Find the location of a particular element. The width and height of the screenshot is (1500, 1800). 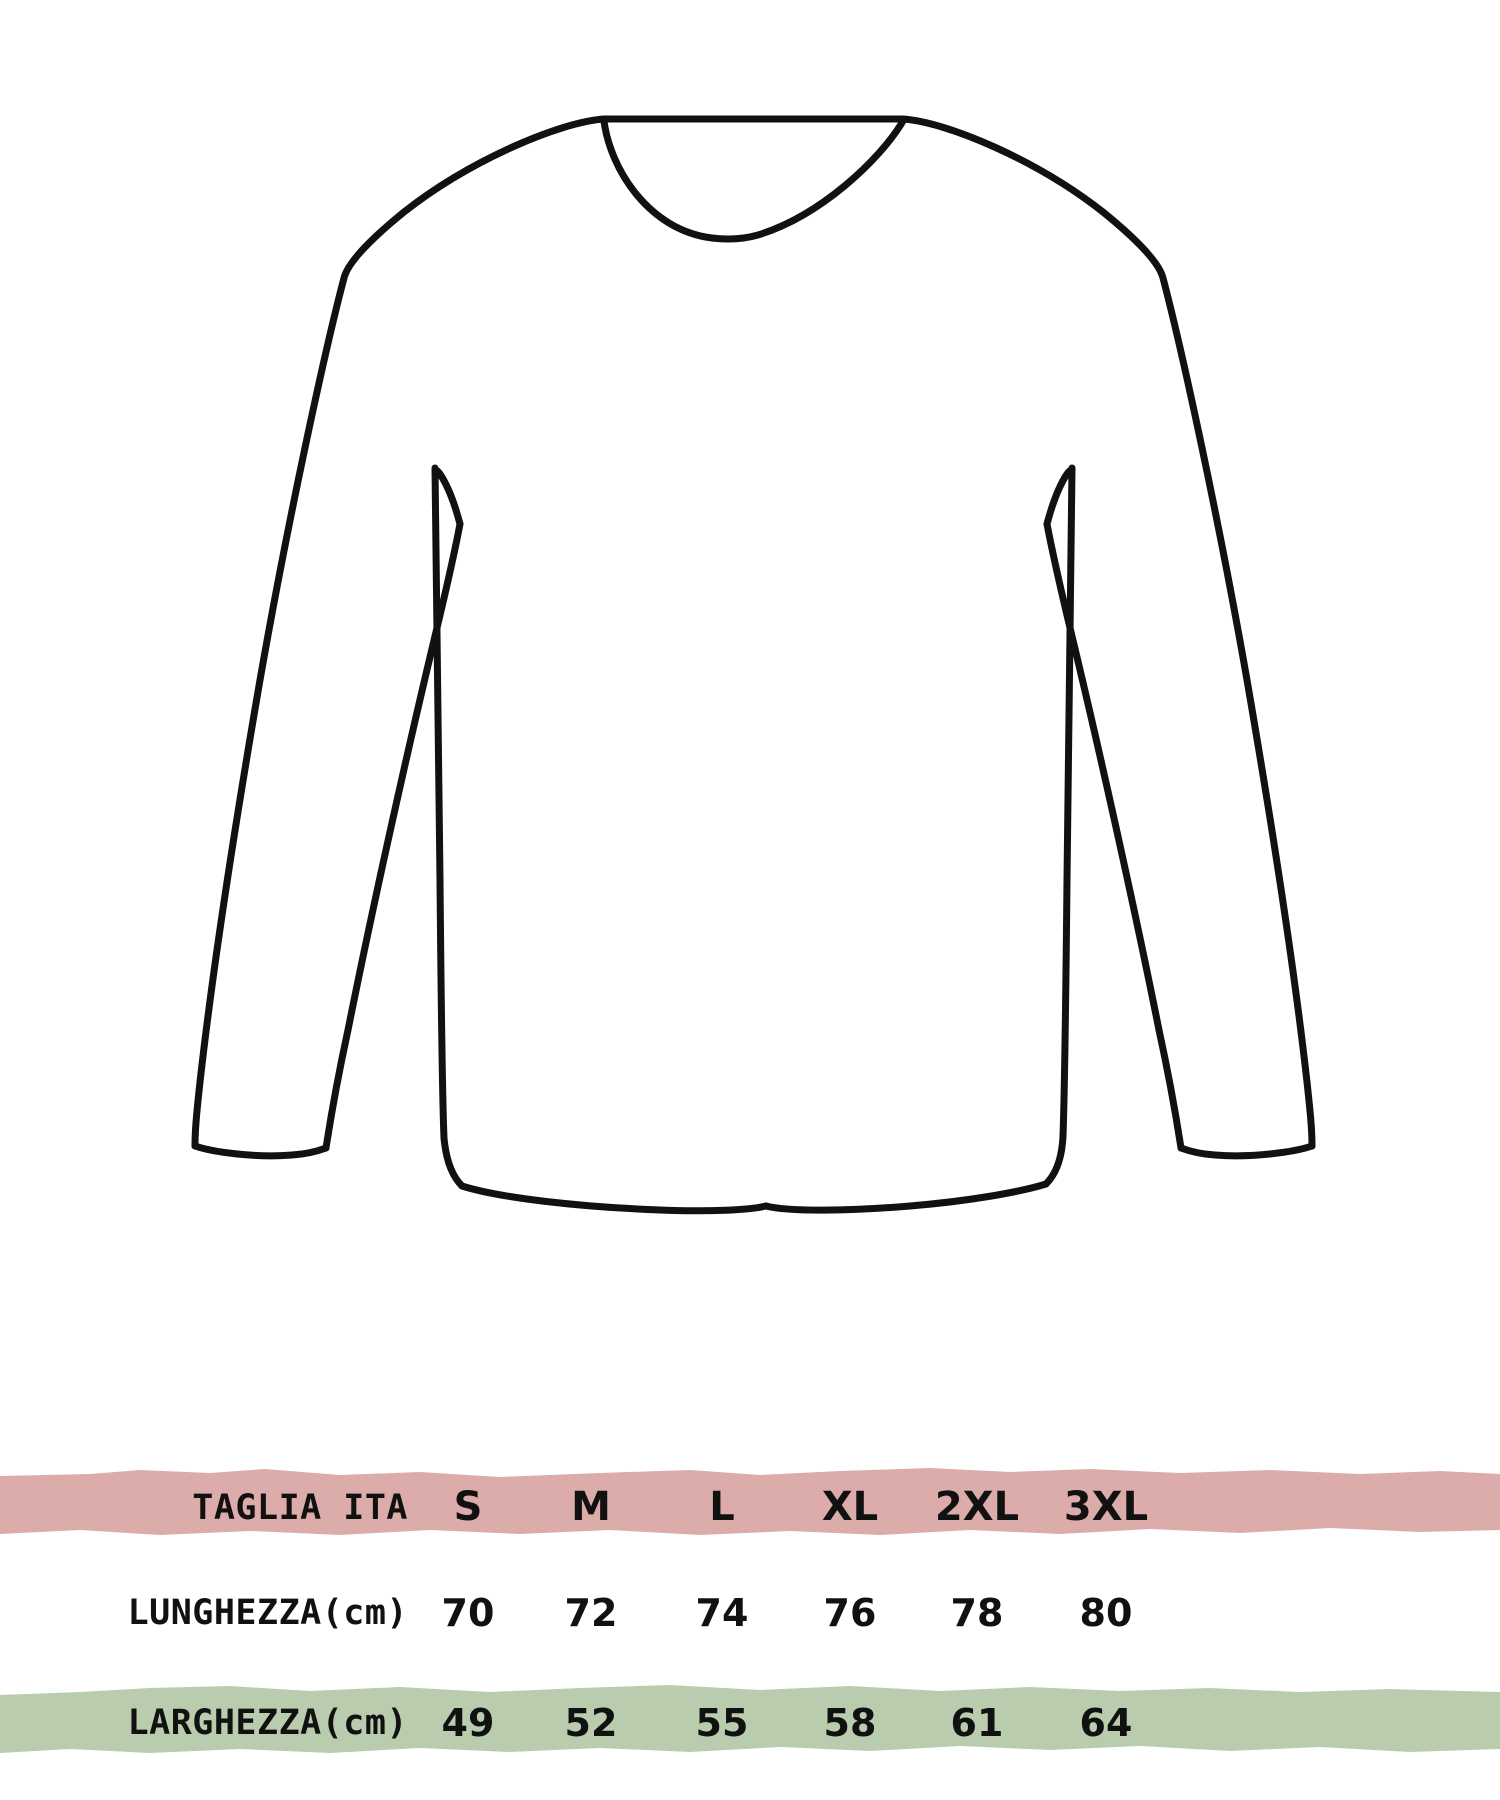

larghezza-cell-s: 49 is located at coordinates (468, 1723).